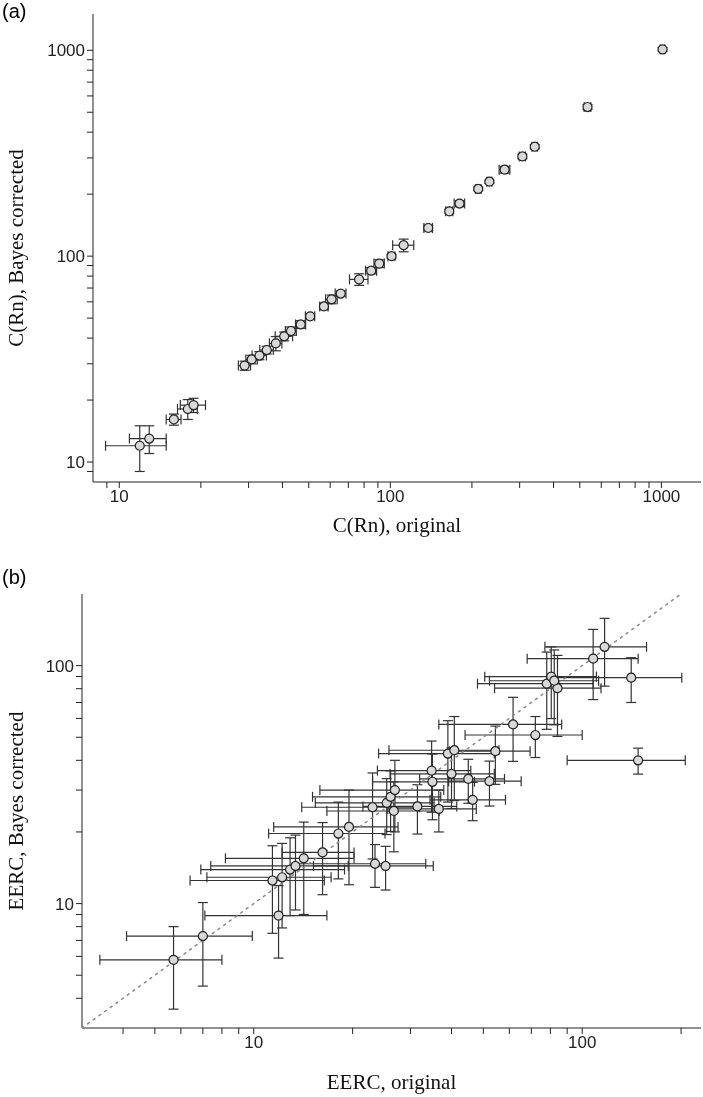  What do you see at coordinates (16, 247) in the screenshot?
I see `y-axis-title: C(Rn), Bayes corrected` at bounding box center [16, 247].